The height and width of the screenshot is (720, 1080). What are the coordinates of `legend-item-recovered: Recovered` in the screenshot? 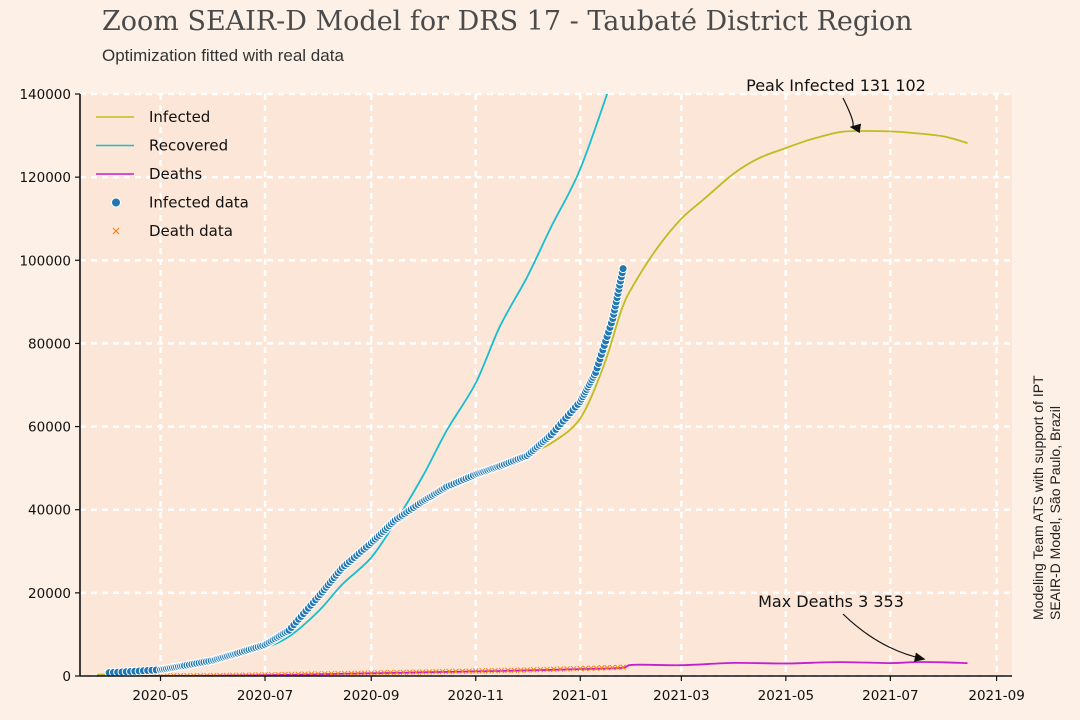 It's located at (162, 146).